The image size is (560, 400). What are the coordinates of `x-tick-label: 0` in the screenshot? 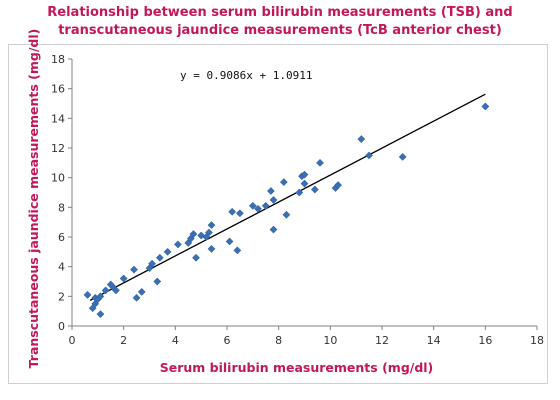 It's located at (72, 340).